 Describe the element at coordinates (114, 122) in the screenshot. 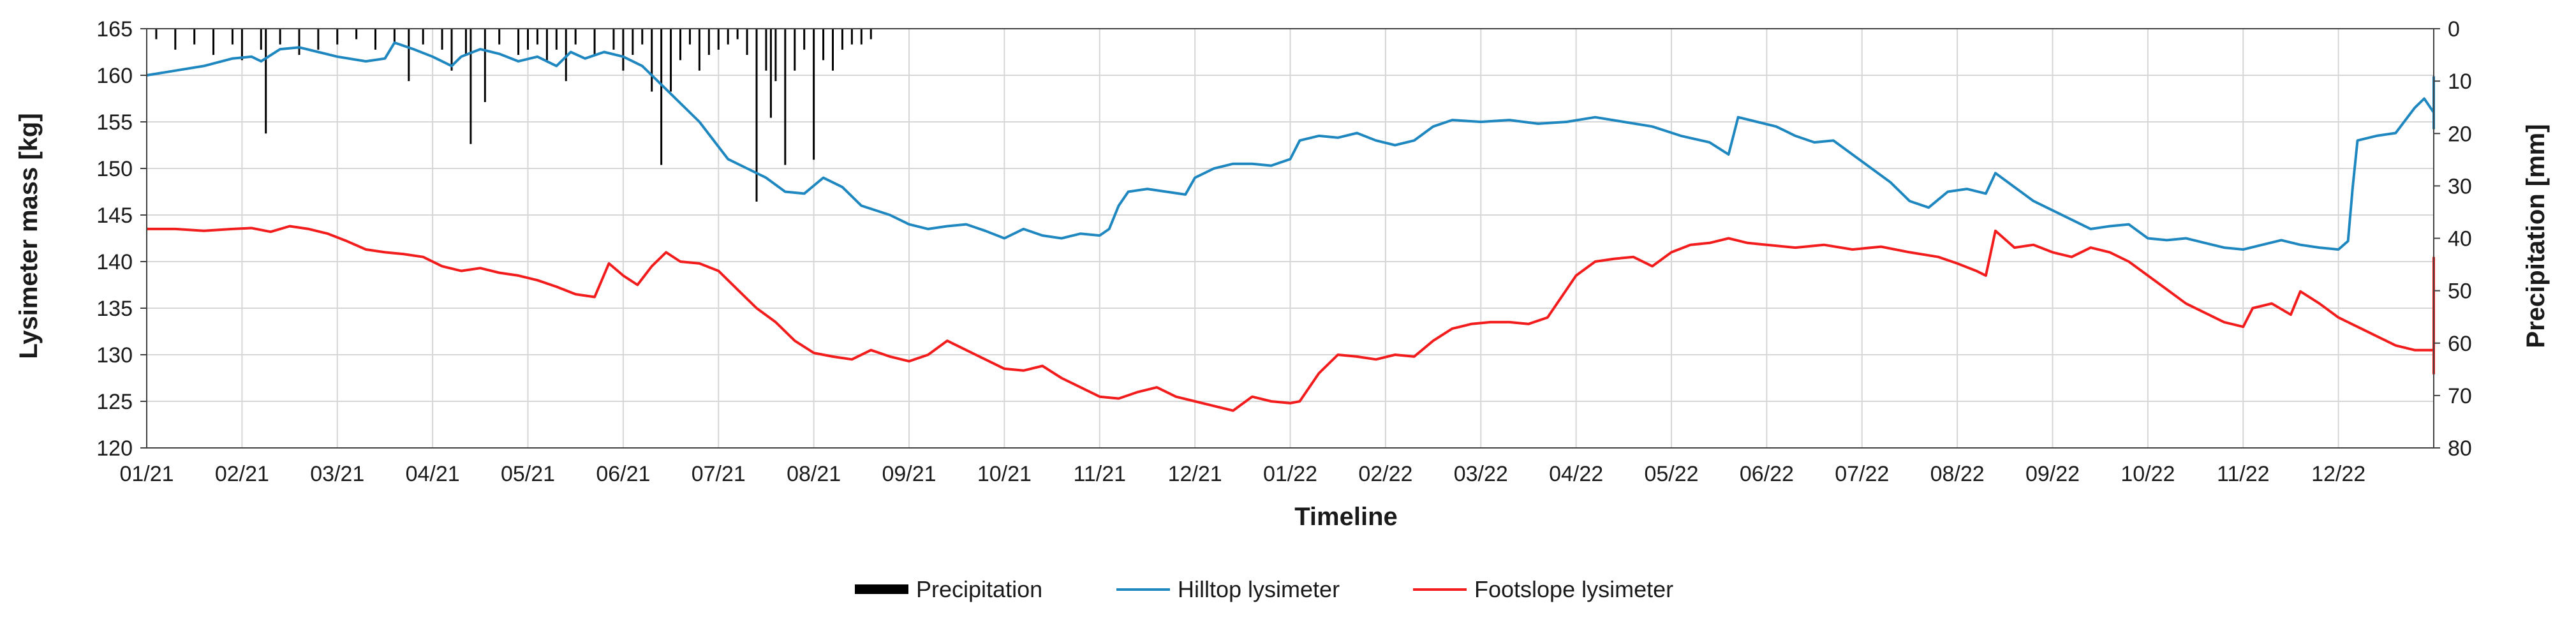

I see `y-left-tick-label: 155` at that location.